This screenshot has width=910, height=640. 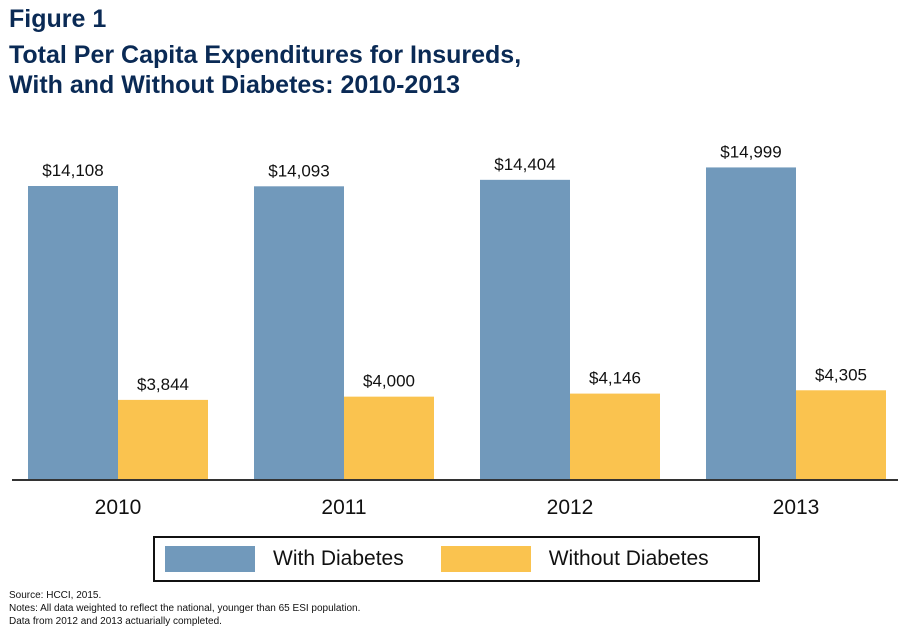 I want to click on bar-without-diabetes-2013, so click(x=841, y=435).